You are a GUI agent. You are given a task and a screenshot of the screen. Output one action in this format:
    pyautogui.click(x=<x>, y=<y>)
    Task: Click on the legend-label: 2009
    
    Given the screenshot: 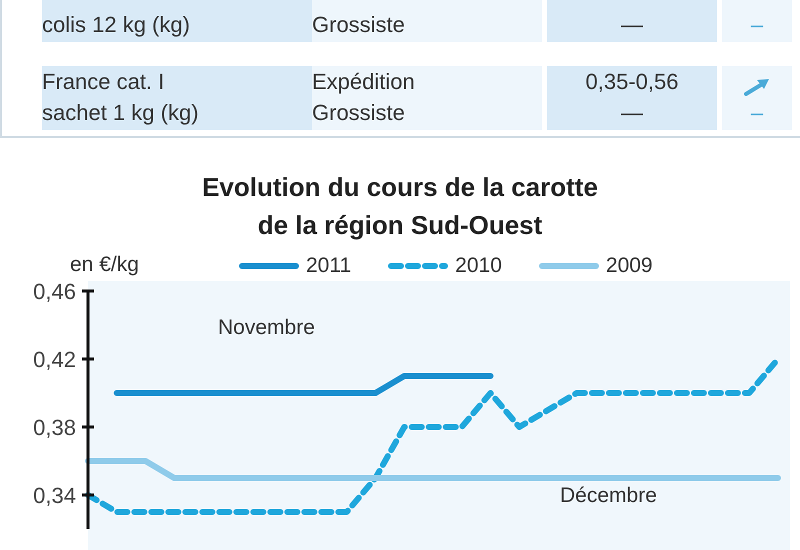 What is the action you would take?
    pyautogui.click(x=629, y=266)
    